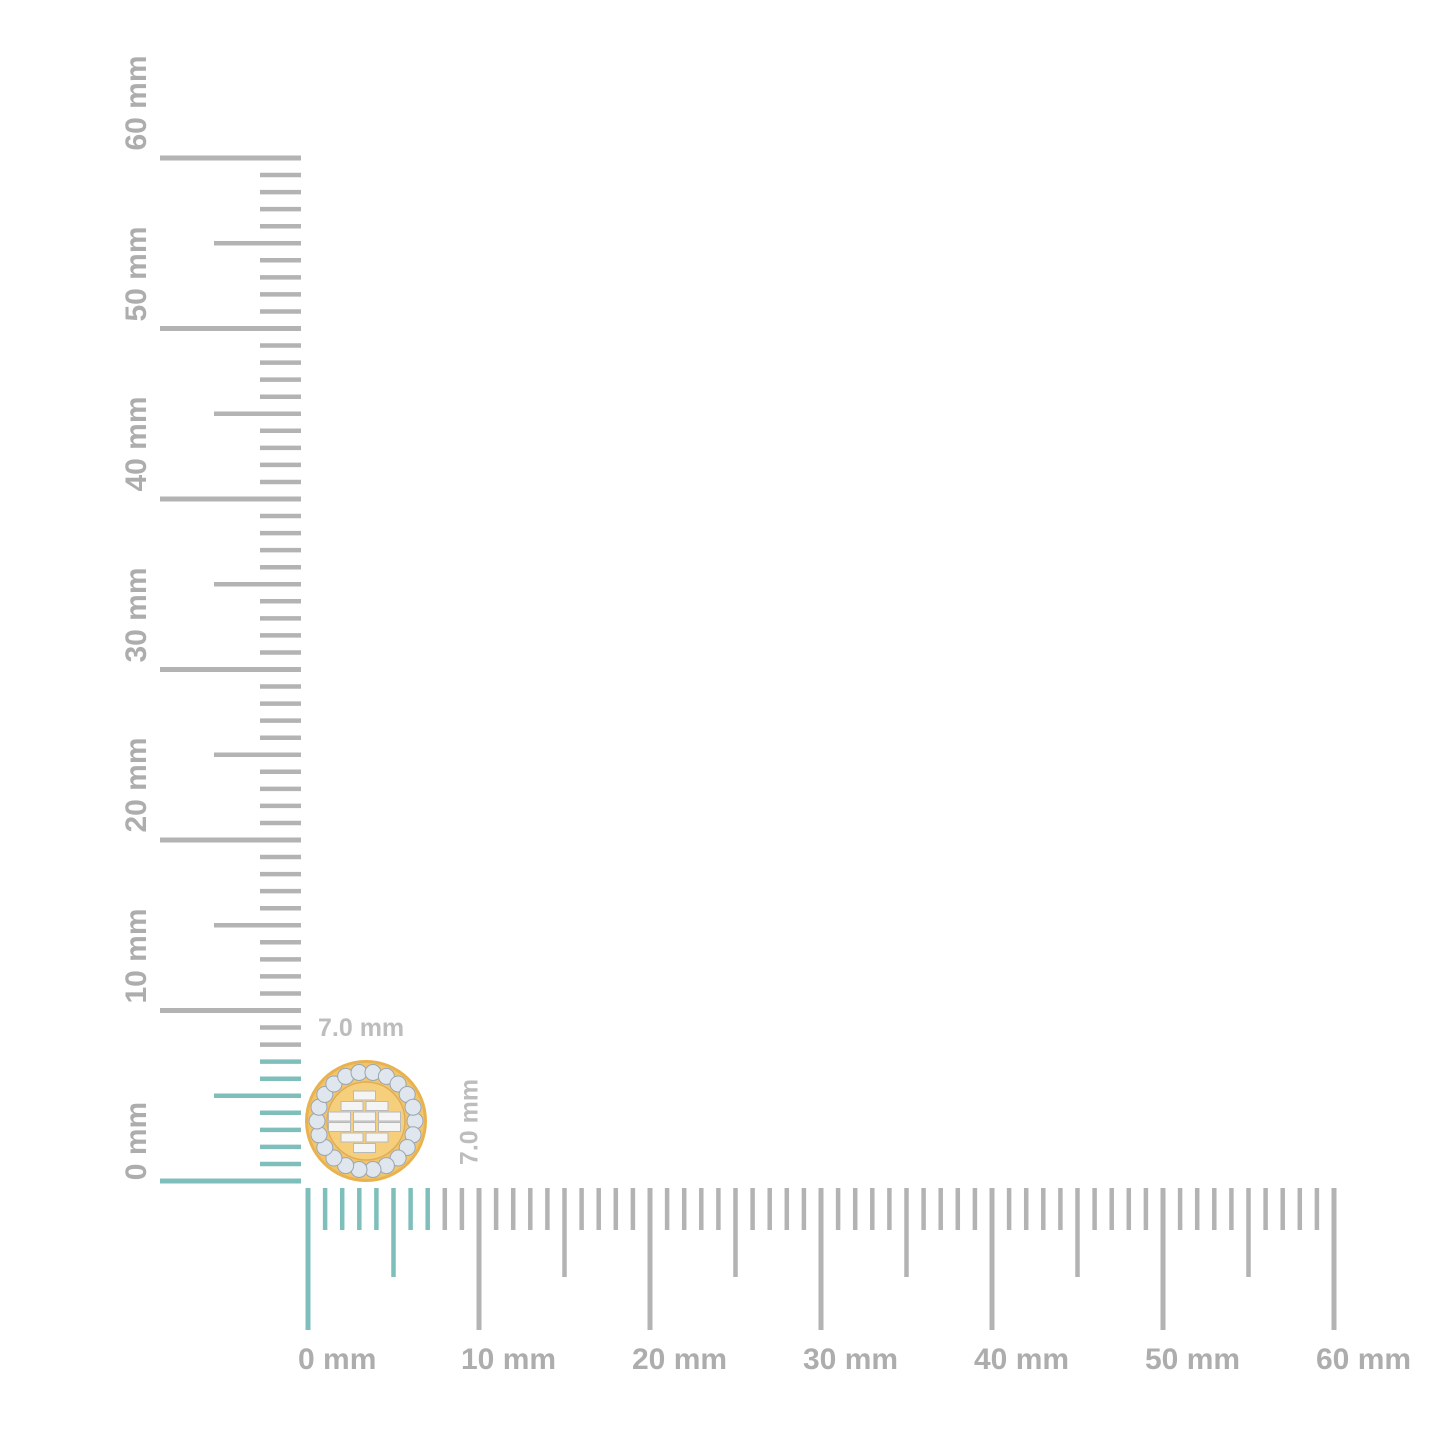 This screenshot has width=1445, height=1445. I want to click on y-axis-label: 40 mm, so click(136, 444).